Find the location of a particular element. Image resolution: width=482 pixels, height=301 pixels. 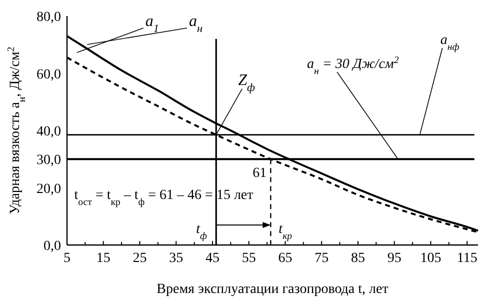

x-axis-title: Время эксплуатации газопровода t, лет is located at coordinates (272, 289).